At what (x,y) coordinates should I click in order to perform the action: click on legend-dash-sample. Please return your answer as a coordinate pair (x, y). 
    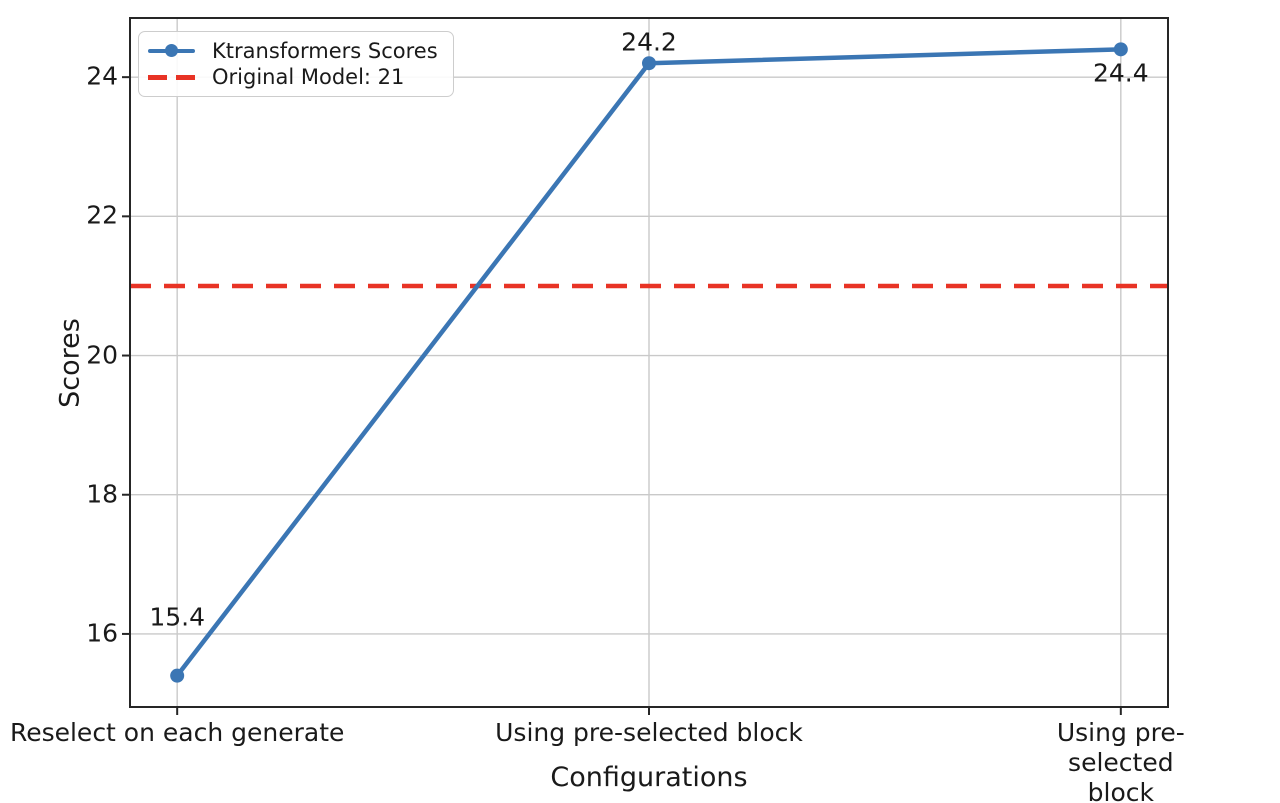
    Looking at the image, I should click on (171, 77).